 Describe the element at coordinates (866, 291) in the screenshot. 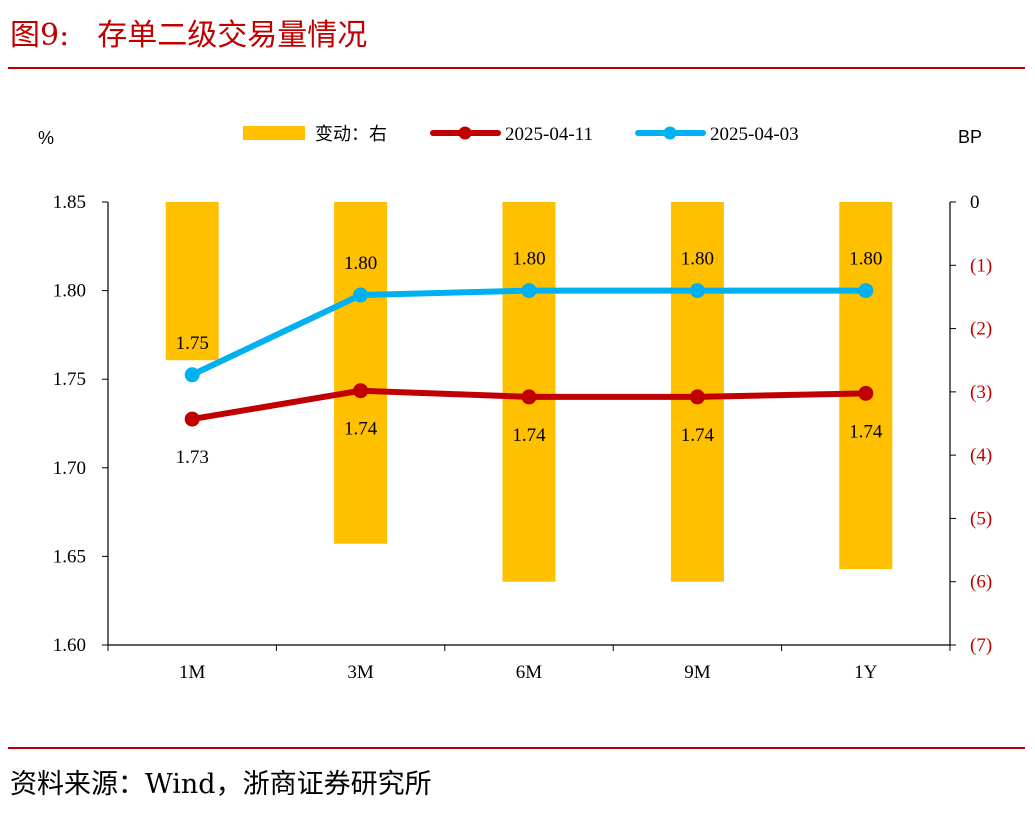

I see `series-point-2025-04-03-1y` at that location.